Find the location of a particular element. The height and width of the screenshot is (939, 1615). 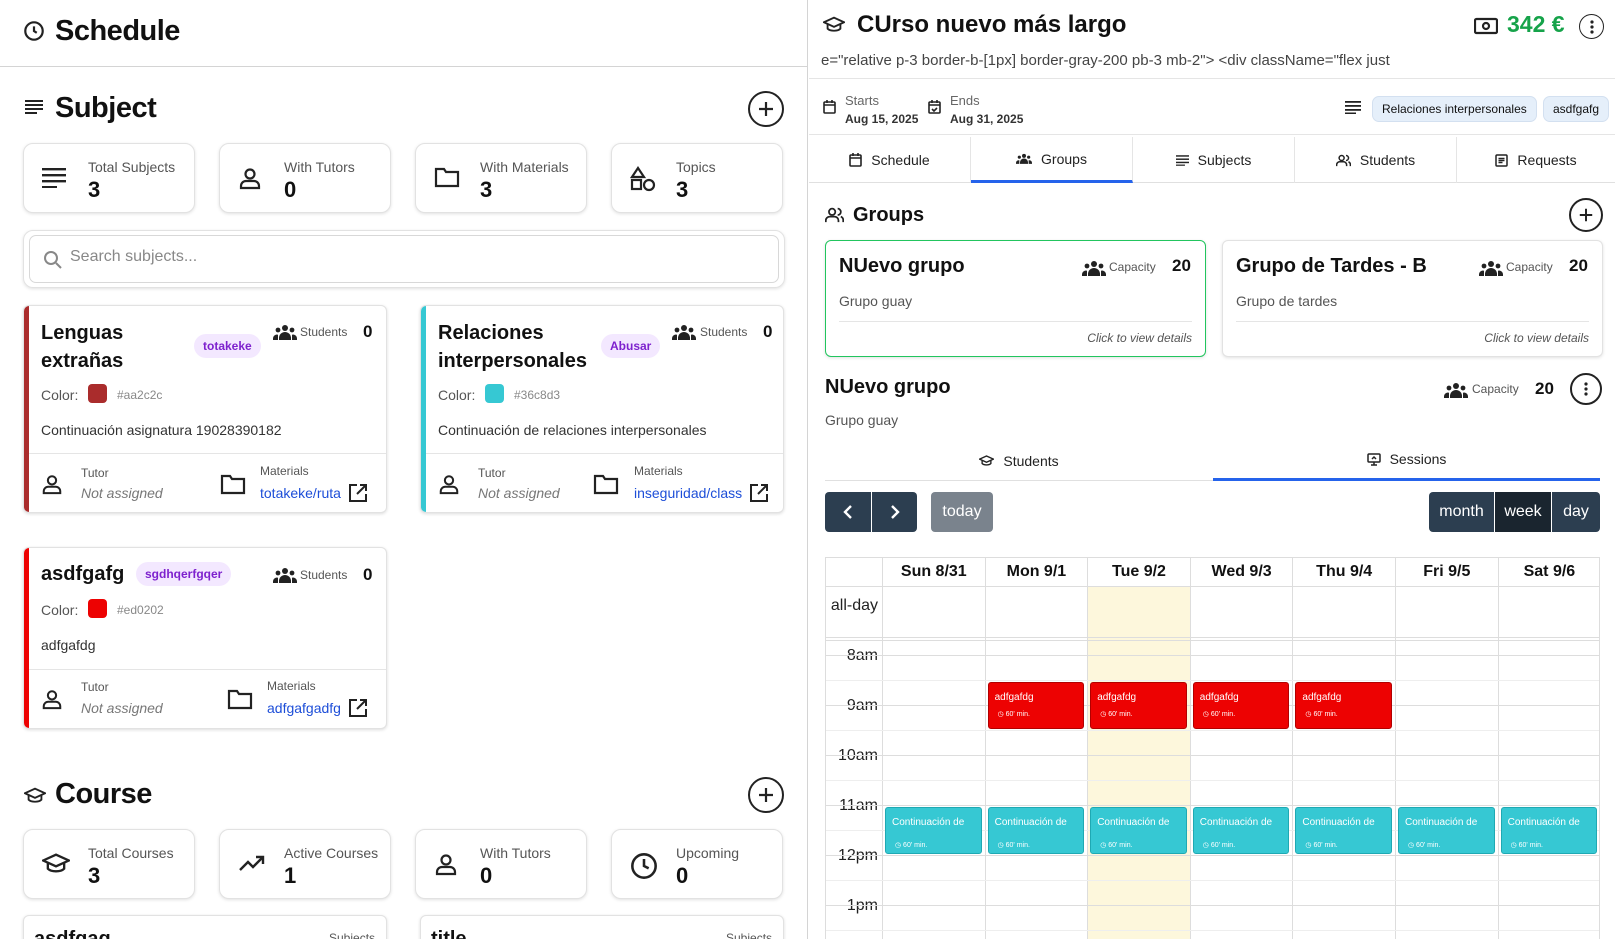

course-price: 342 € is located at coordinates (1536, 24).